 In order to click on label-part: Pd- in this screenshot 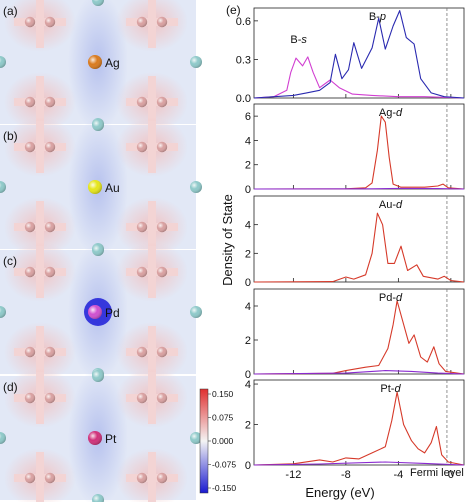, I will do `click(387, 298)`.